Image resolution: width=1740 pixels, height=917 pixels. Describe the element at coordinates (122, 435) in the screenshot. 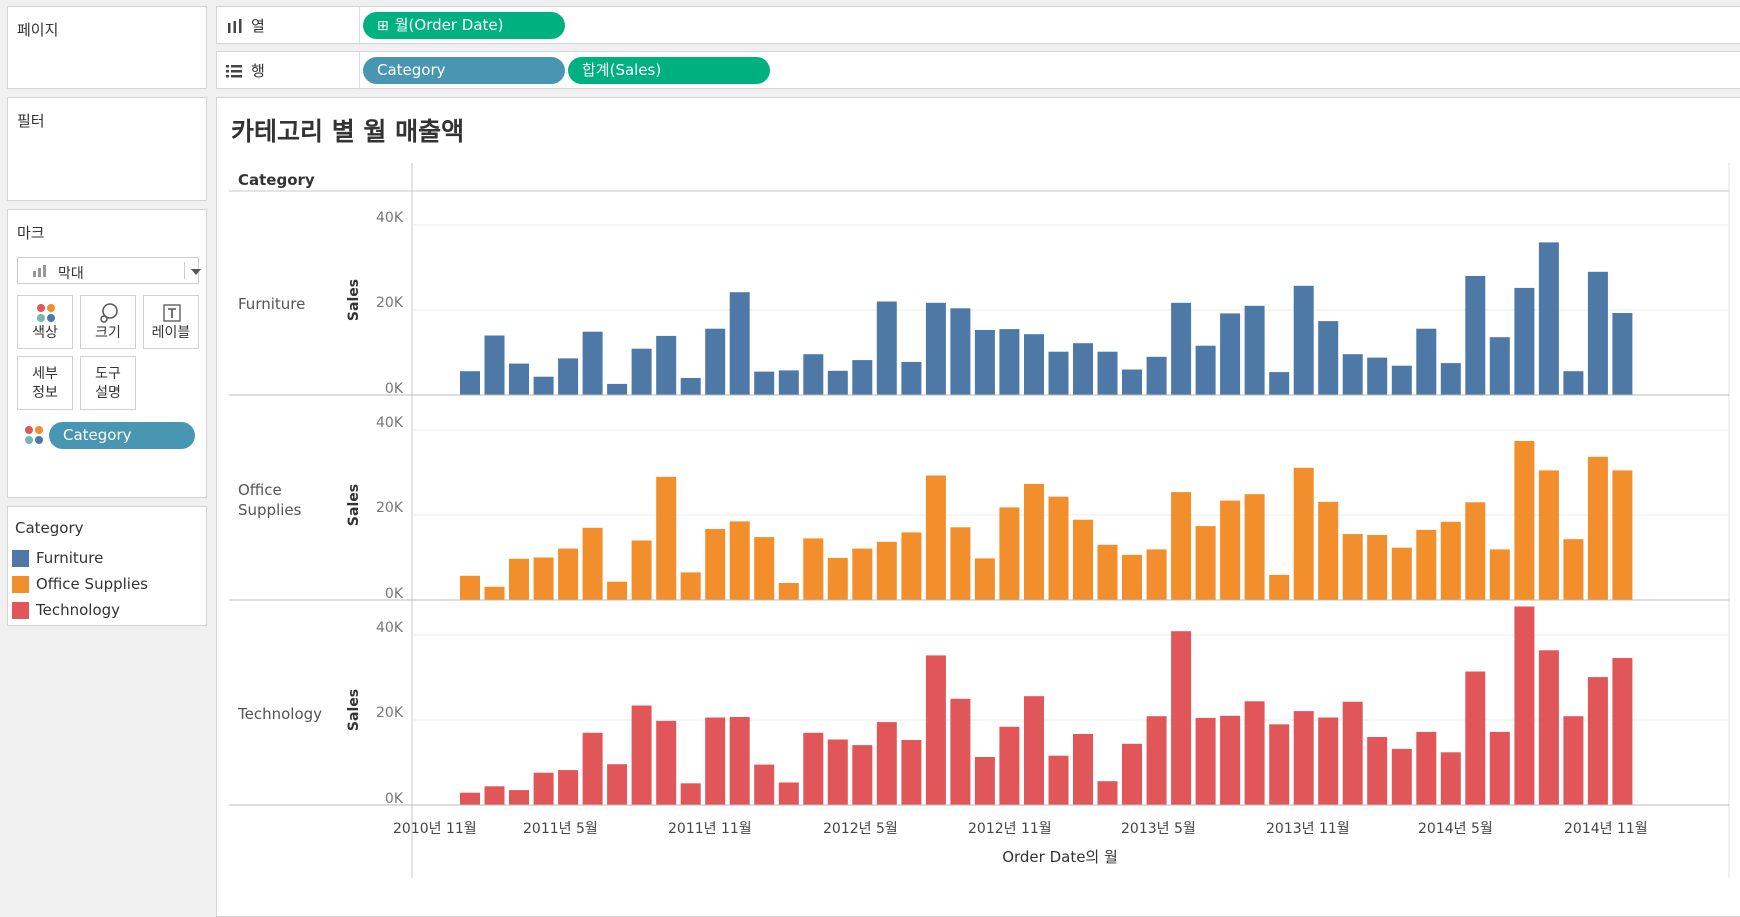

I see `color-field-pill: Category` at that location.